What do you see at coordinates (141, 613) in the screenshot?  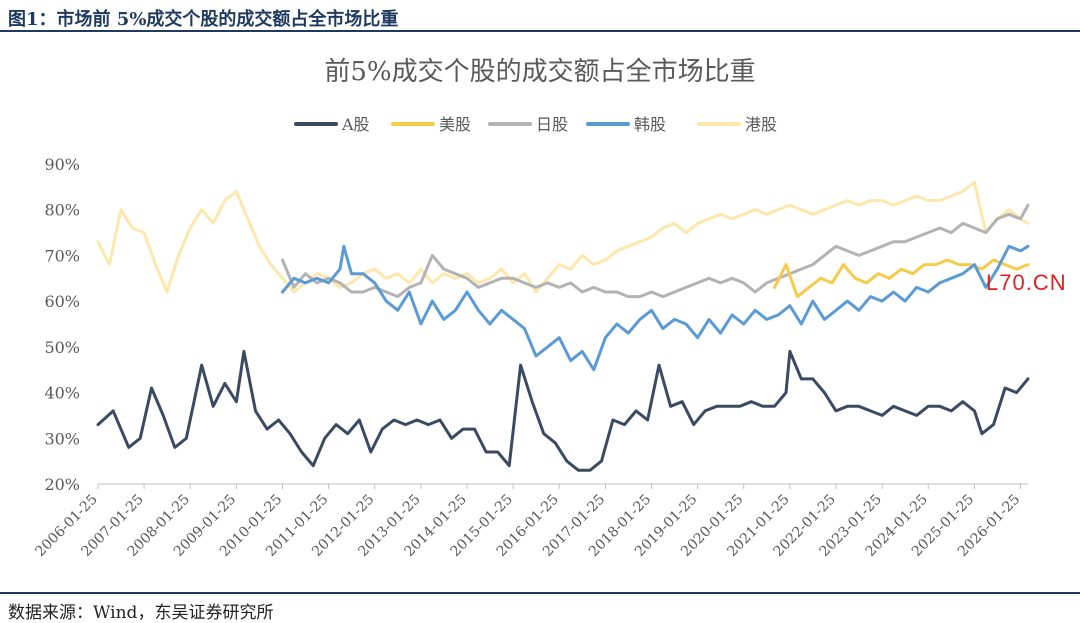 I see `source-note: 数据来源：Wind，东吴证券研究所` at bounding box center [141, 613].